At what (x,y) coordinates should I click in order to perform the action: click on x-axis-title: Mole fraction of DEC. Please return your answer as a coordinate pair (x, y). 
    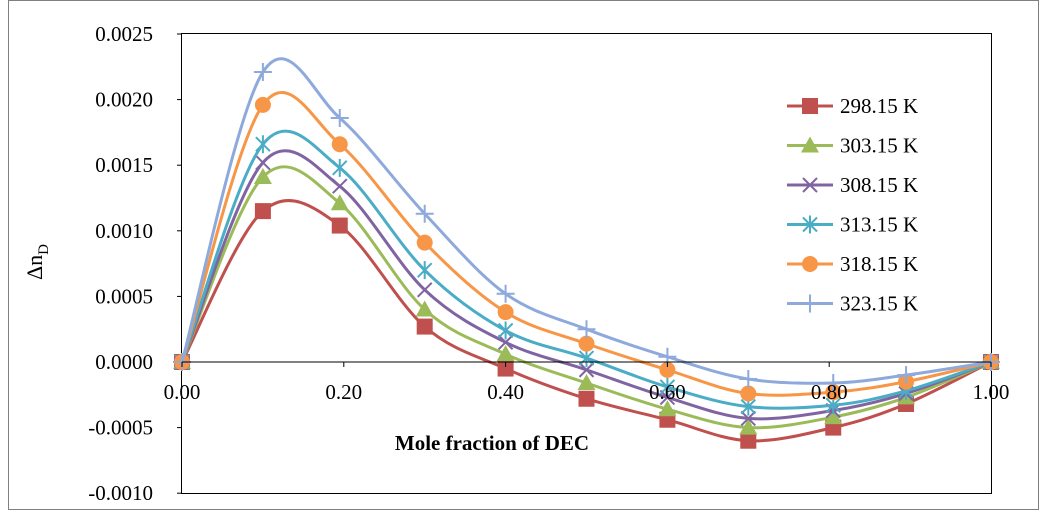
    Looking at the image, I should click on (492, 443).